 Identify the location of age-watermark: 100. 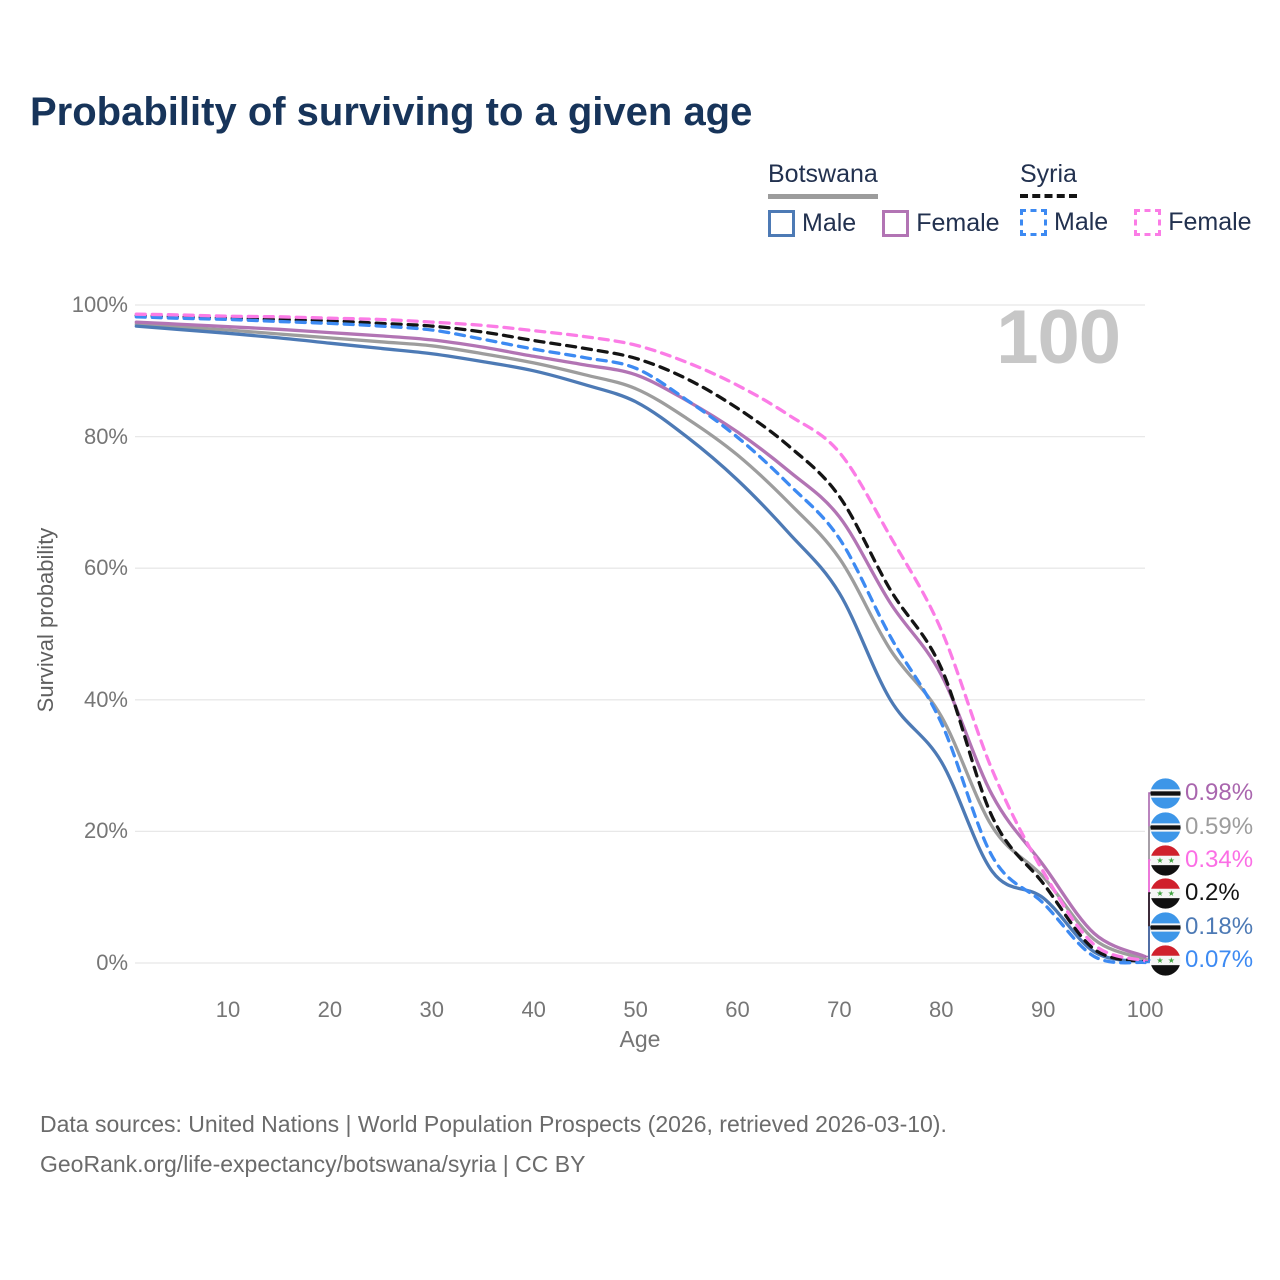
(1058, 337).